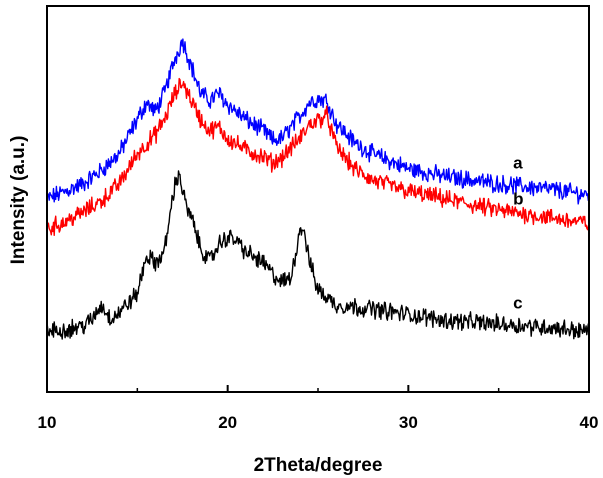 This screenshot has height=478, width=603. I want to click on x-tick-label: 30, so click(408, 422).